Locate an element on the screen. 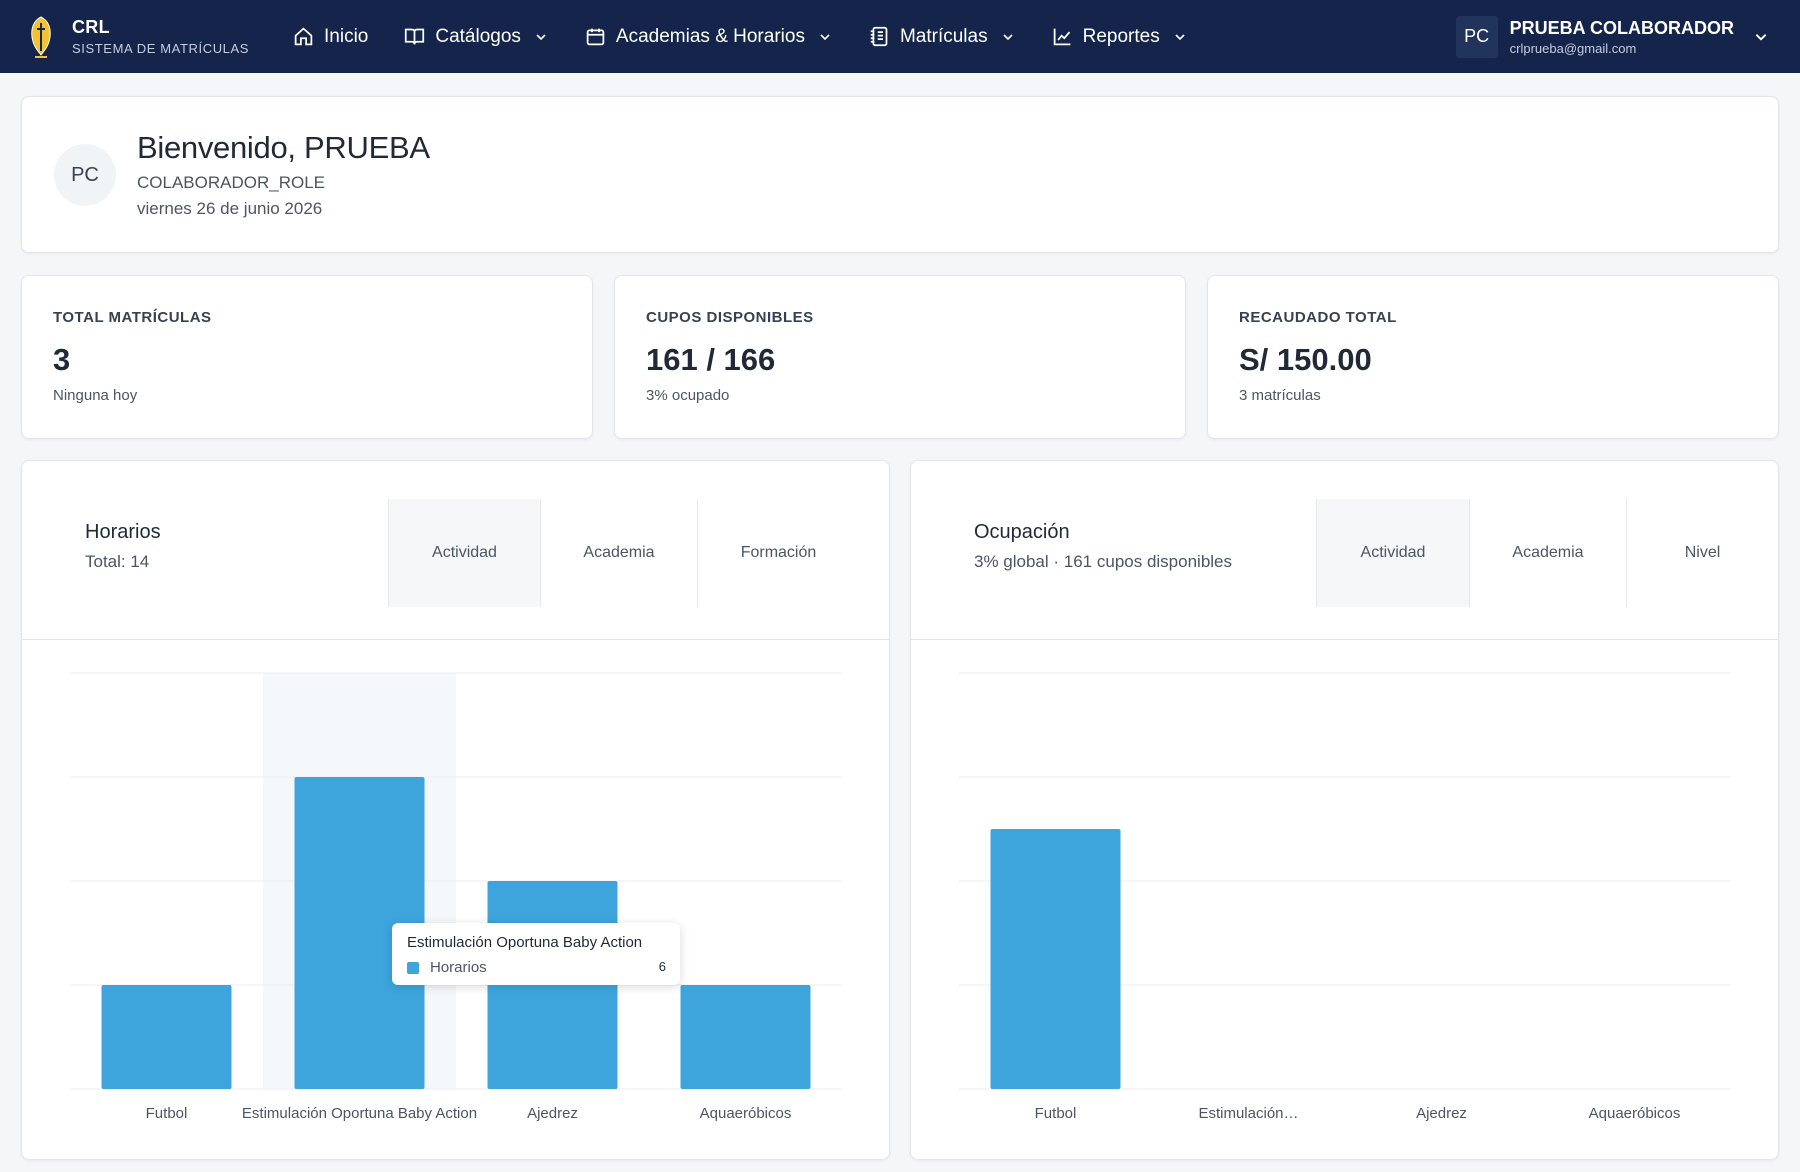 The height and width of the screenshot is (1172, 1800). stat-subtext: 3 matrículas is located at coordinates (1280, 395).